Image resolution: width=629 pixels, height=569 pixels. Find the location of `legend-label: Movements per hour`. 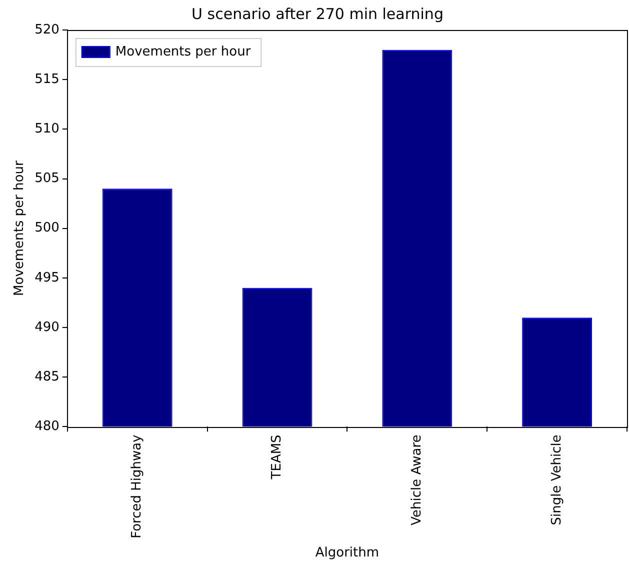

legend-label: Movements per hour is located at coordinates (183, 52).